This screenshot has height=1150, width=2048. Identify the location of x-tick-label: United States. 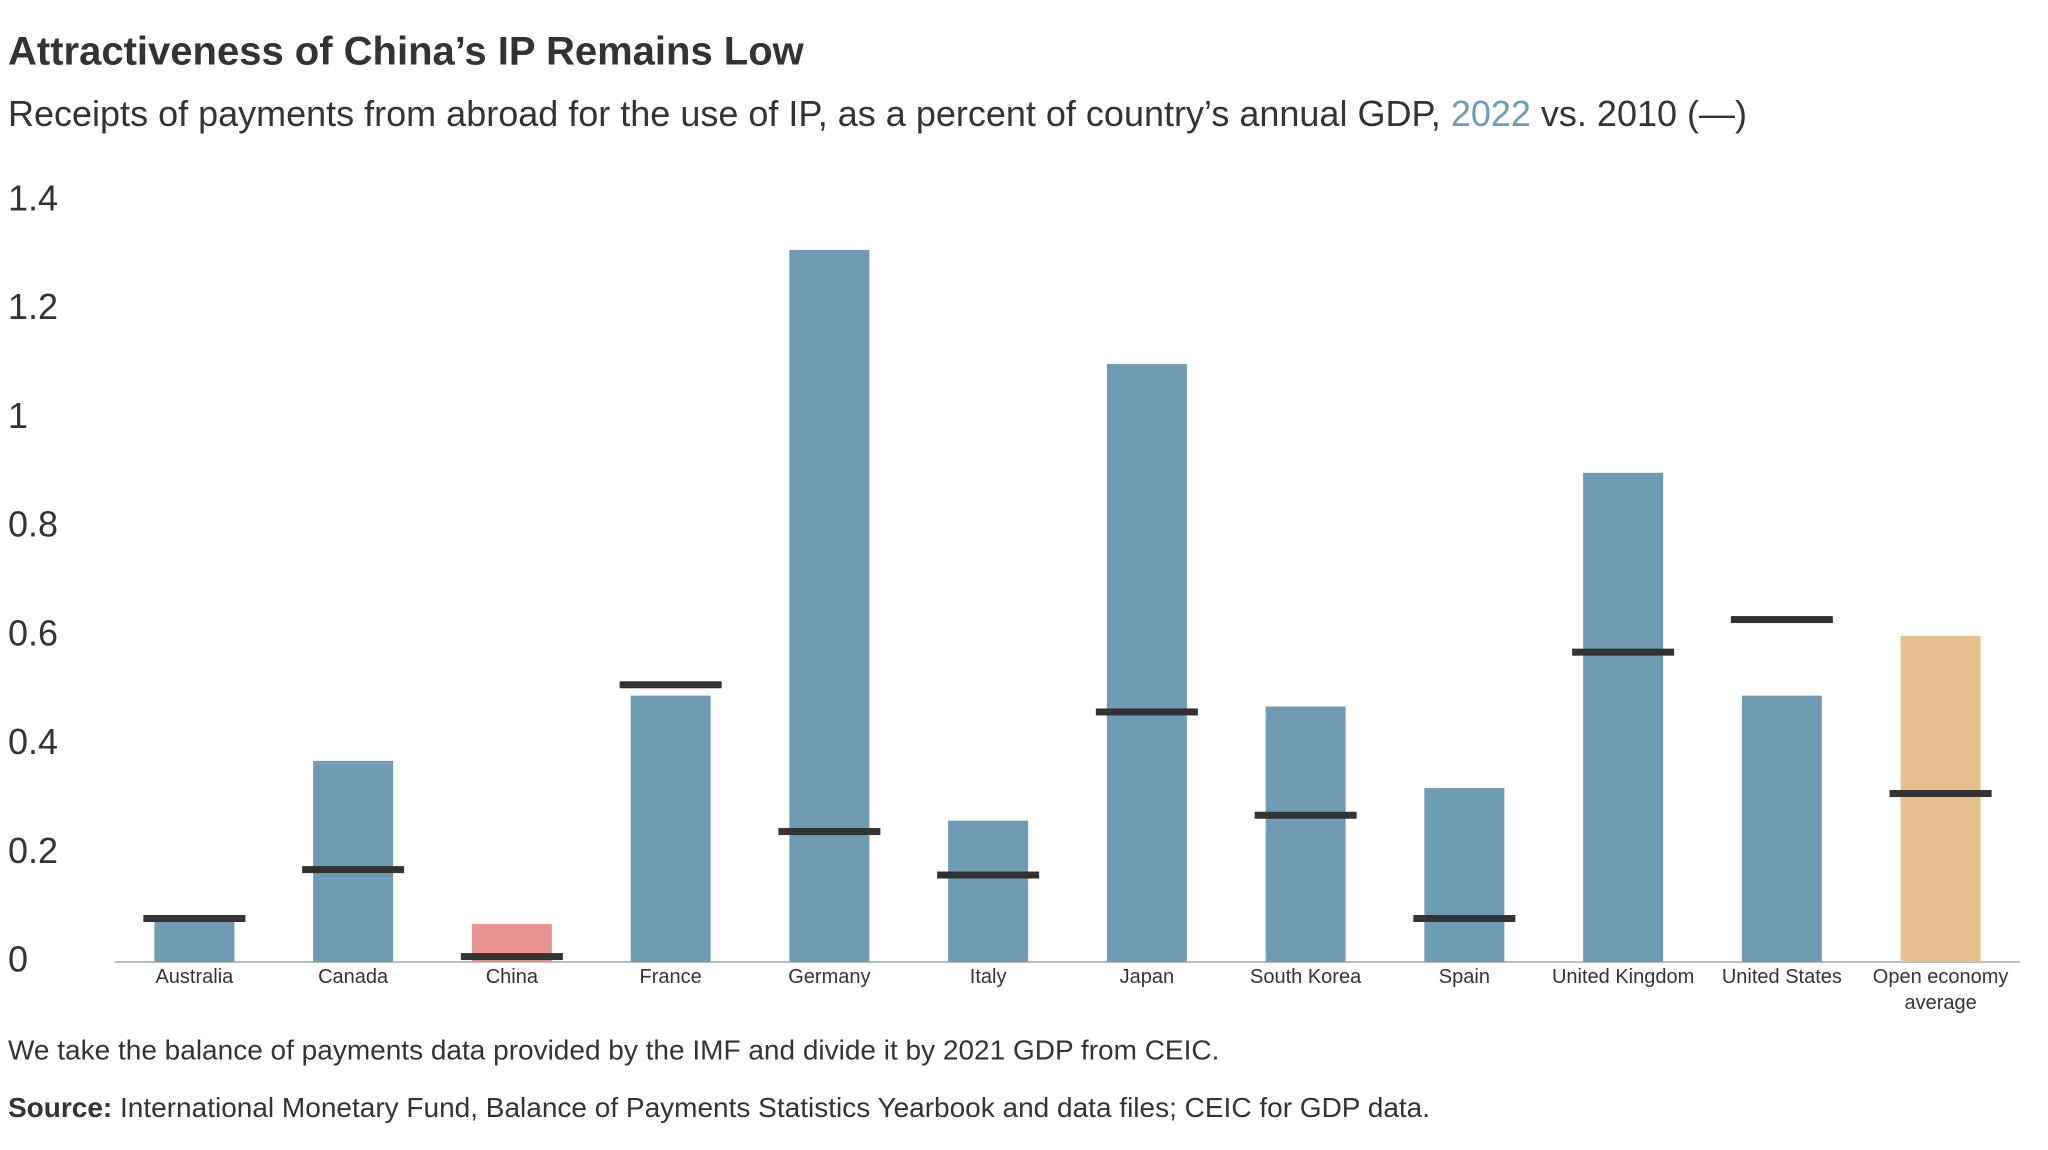
(1781, 977).